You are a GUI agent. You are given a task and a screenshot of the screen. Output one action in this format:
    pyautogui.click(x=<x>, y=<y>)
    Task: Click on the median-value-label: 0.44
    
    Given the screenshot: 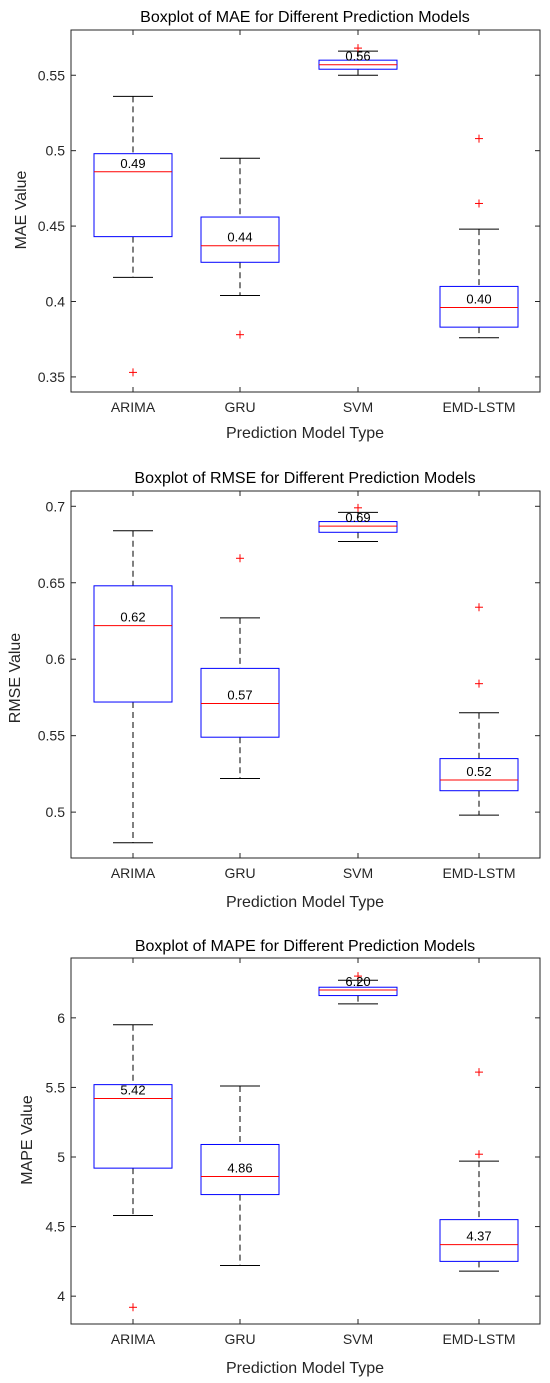 What is the action you would take?
    pyautogui.click(x=239, y=237)
    